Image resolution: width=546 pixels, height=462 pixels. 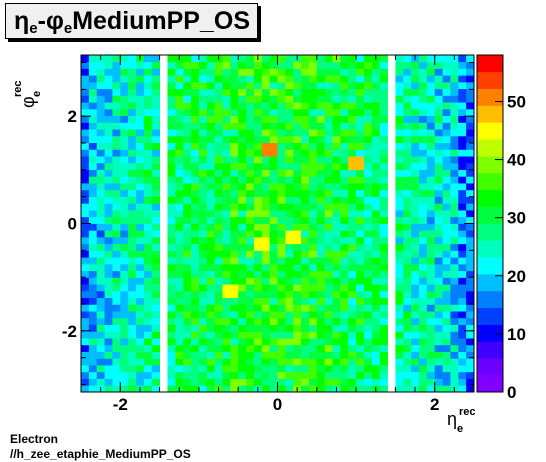 What do you see at coordinates (490, 114) in the screenshot?
I see `palette-swatch` at bounding box center [490, 114].